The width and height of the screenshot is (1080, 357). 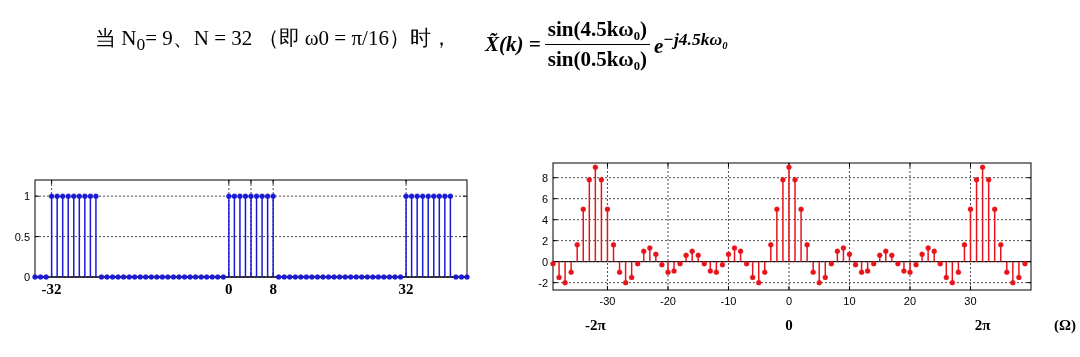 What do you see at coordinates (691, 44) in the screenshot?
I see `text: e$^{−j4.5kω₀}$` at bounding box center [691, 44].